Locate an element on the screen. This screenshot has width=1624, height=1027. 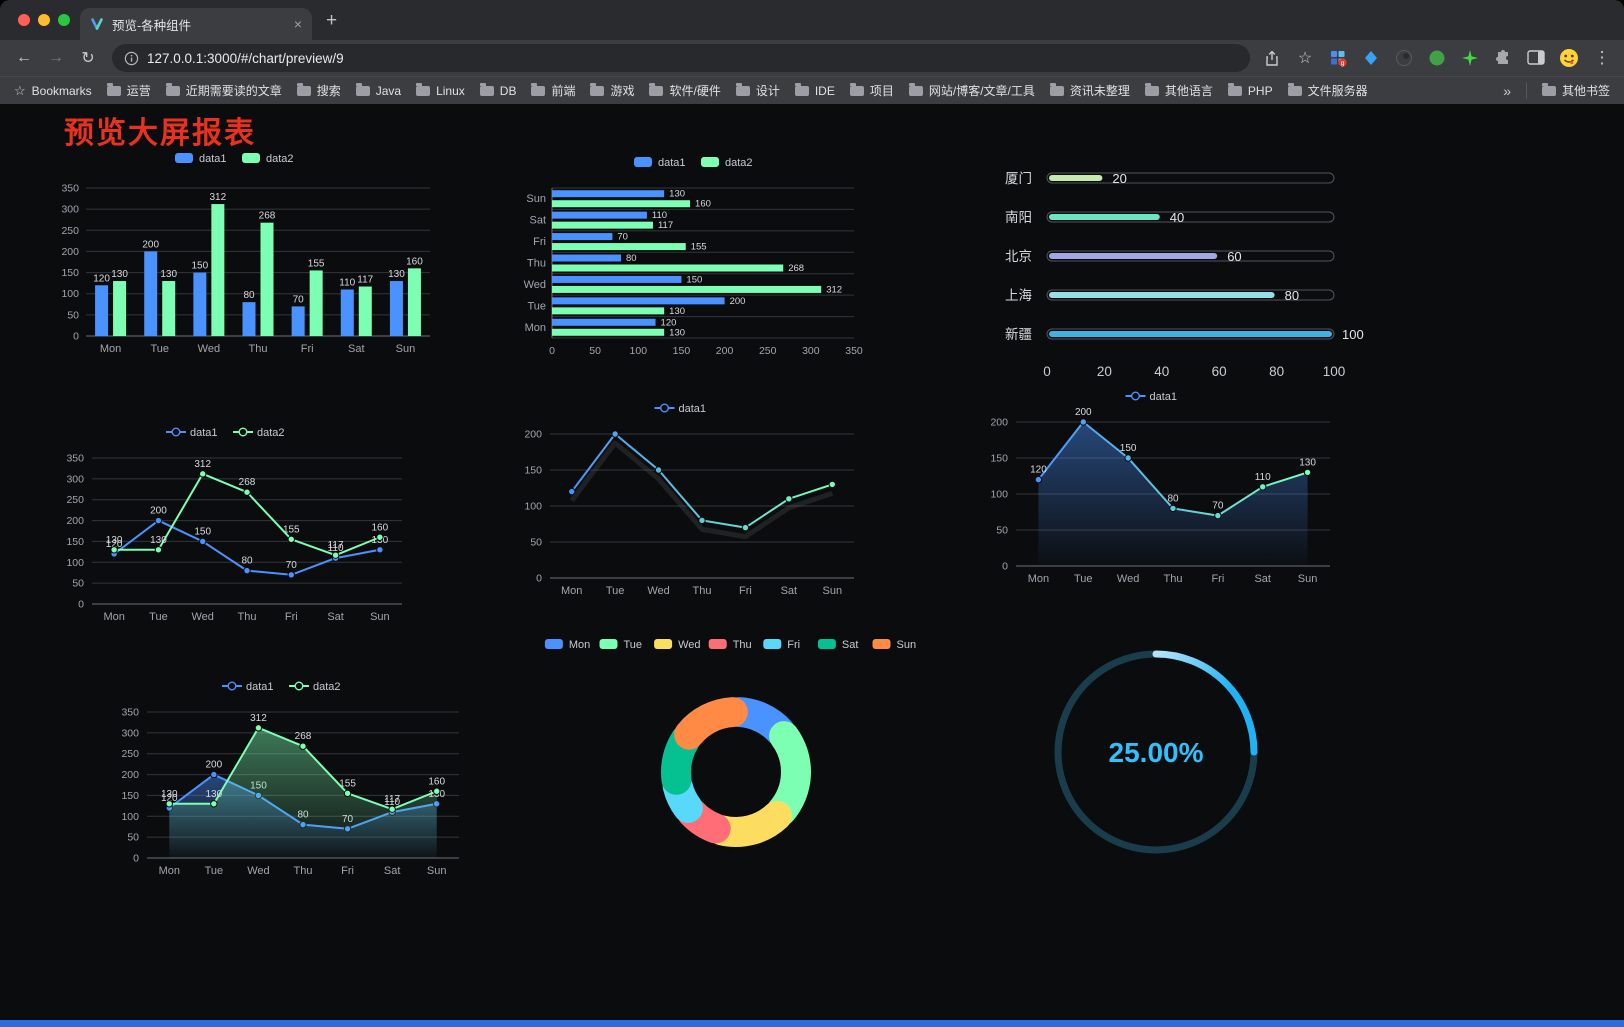
bookmarks-separator is located at coordinates (1526, 90).